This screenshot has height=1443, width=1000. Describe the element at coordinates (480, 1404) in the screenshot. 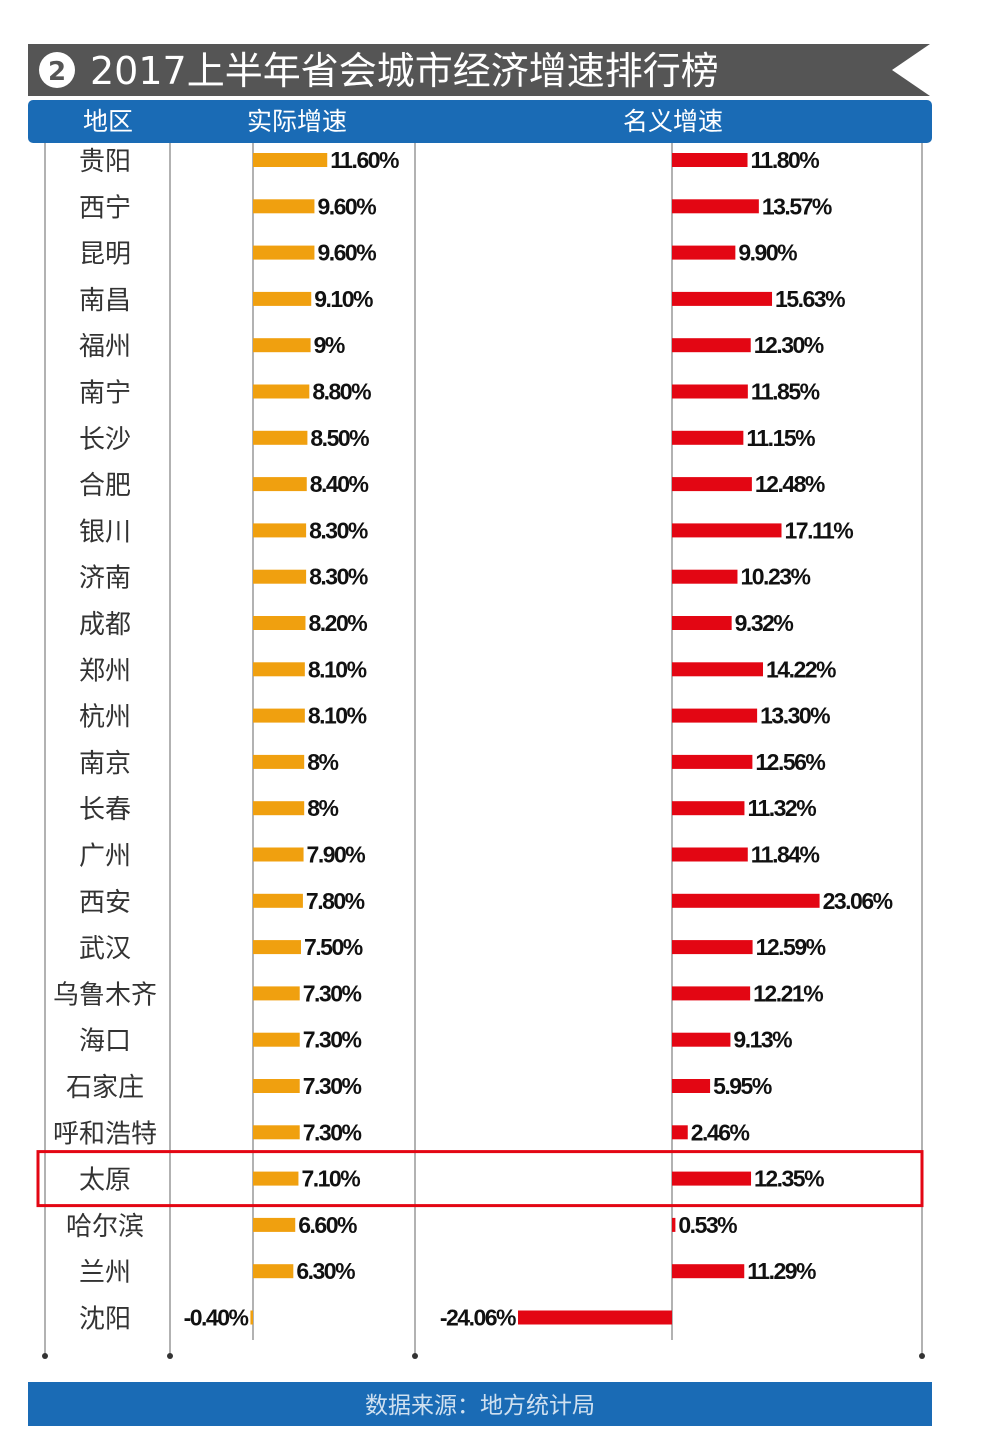

I see `footer: 数据来源：地方统计局` at that location.